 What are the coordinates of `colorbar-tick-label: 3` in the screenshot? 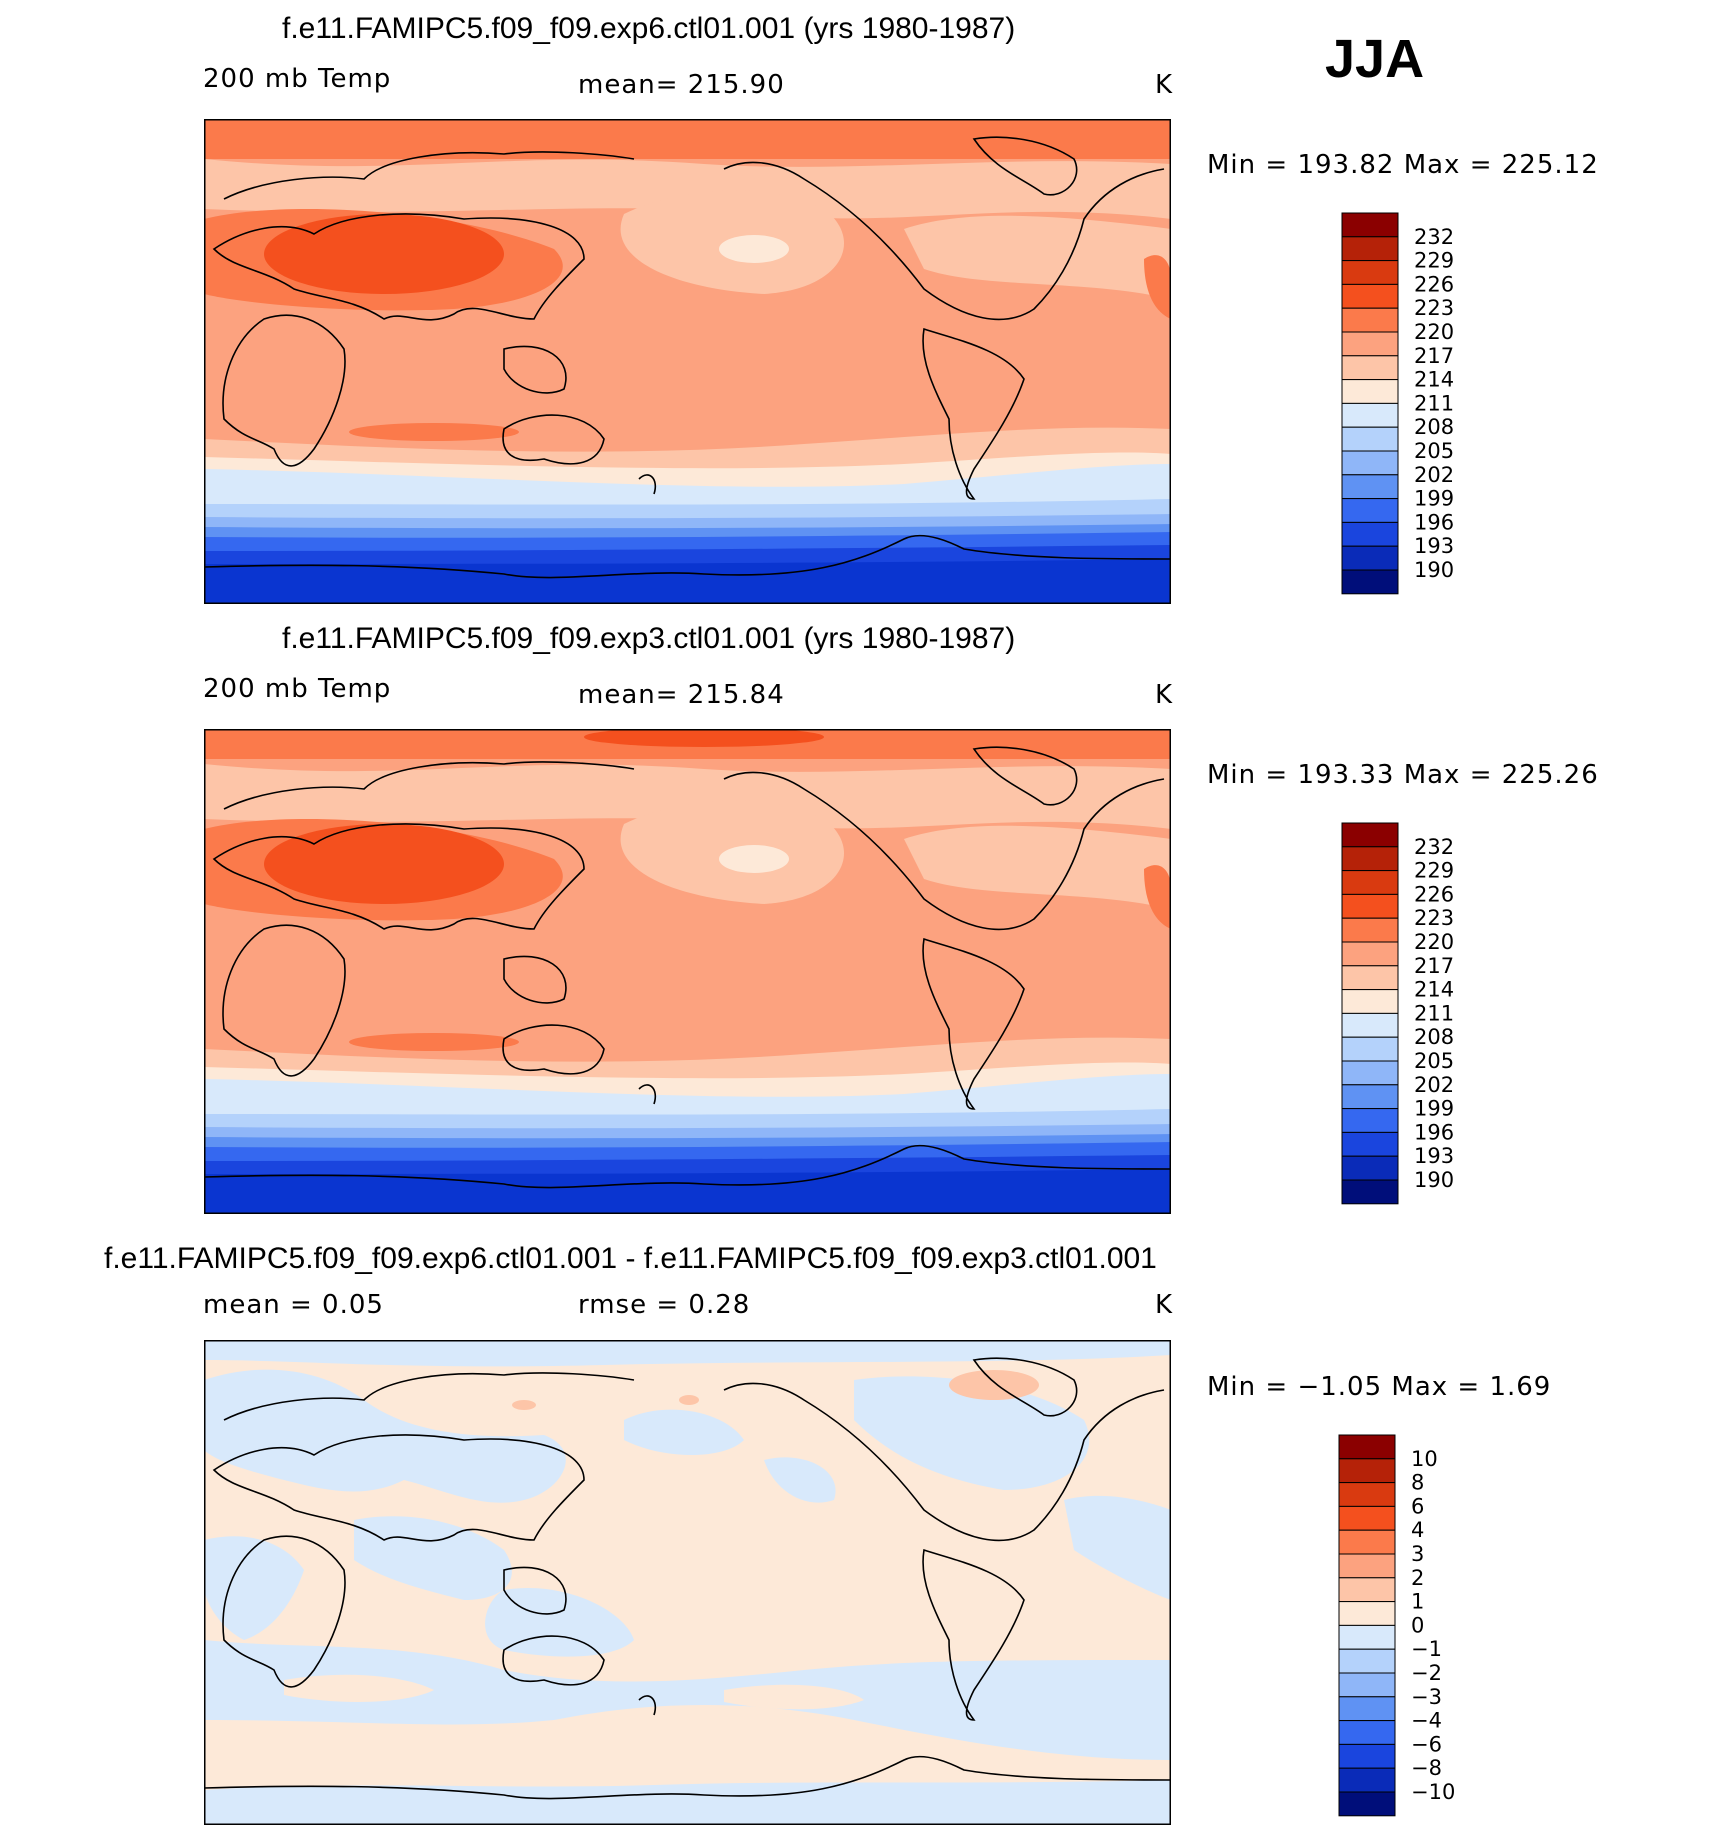 It's located at (1417, 1554).